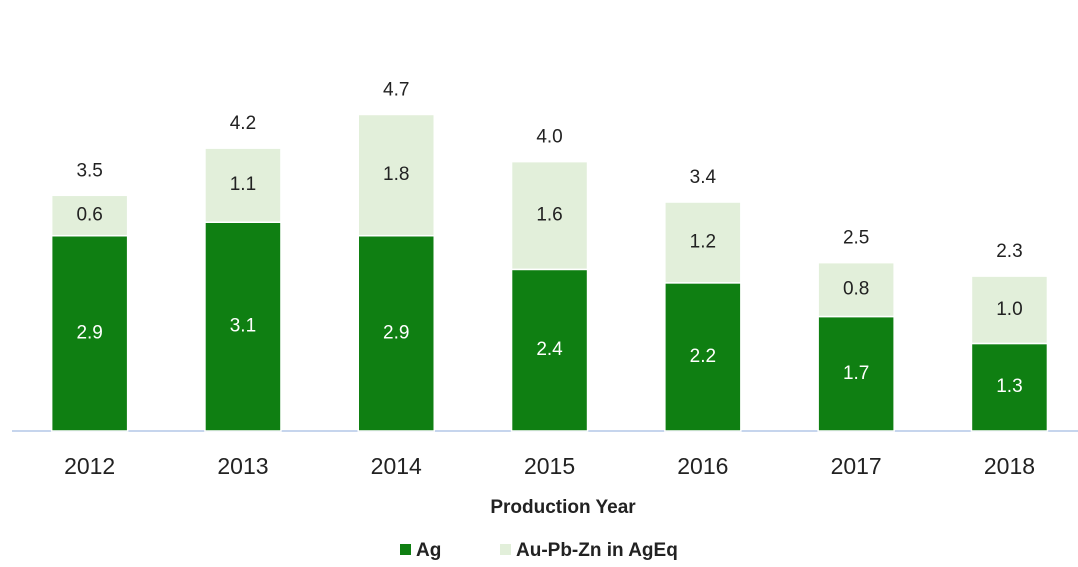 Image resolution: width=1078 pixels, height=567 pixels. I want to click on data-label: 0.6, so click(89, 215).